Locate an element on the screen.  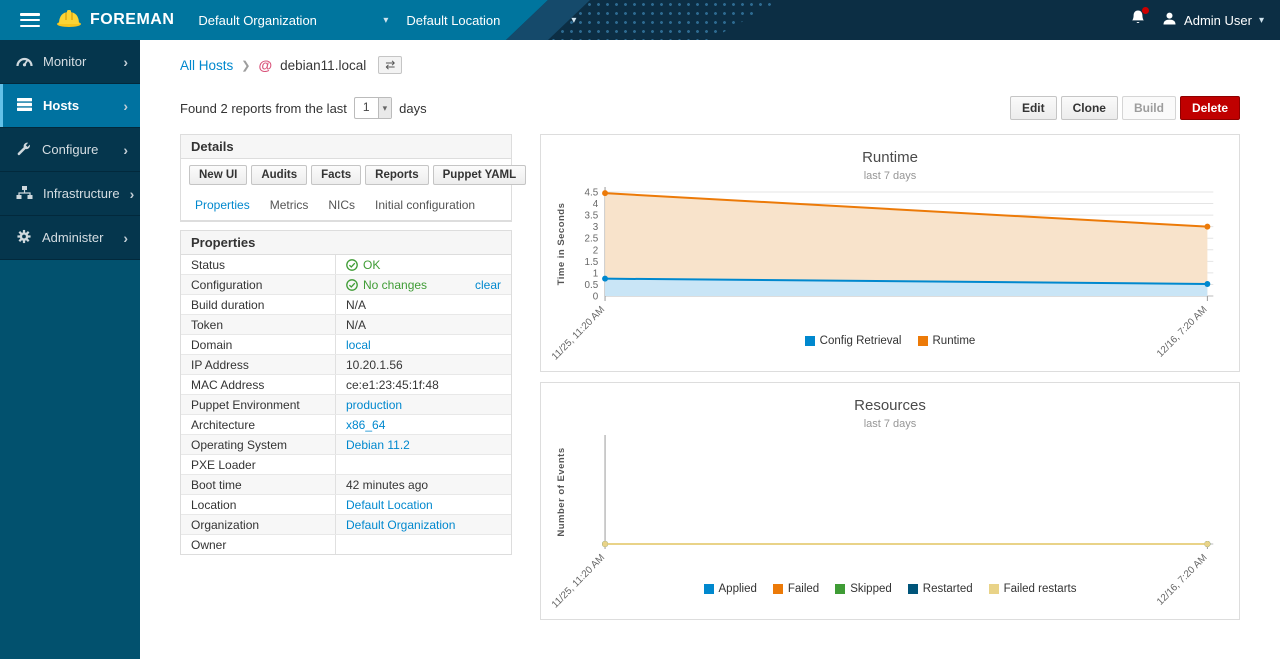
property-label: MAC Address is located at coordinates (258, 384).